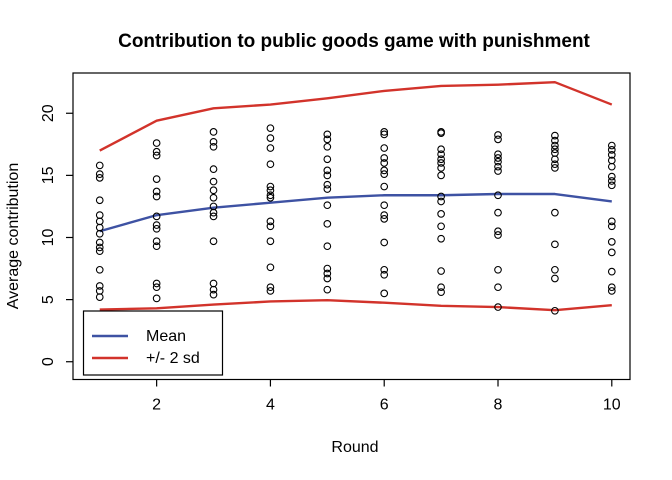 Image resolution: width=672 pixels, height=480 pixels. What do you see at coordinates (48, 113) in the screenshot?
I see `y-tick-label: 20` at bounding box center [48, 113].